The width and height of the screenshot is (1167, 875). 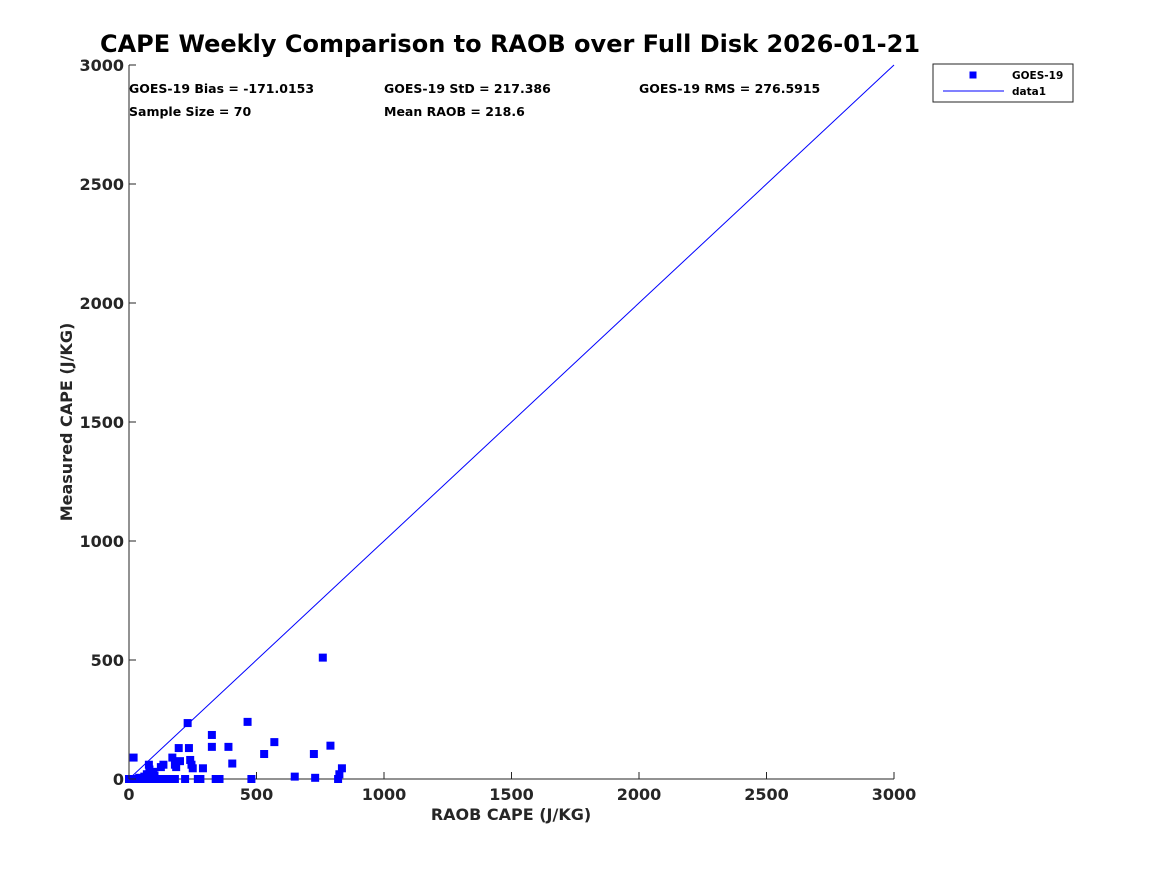 I want to click on legend-marker-goes19, so click(x=973, y=75).